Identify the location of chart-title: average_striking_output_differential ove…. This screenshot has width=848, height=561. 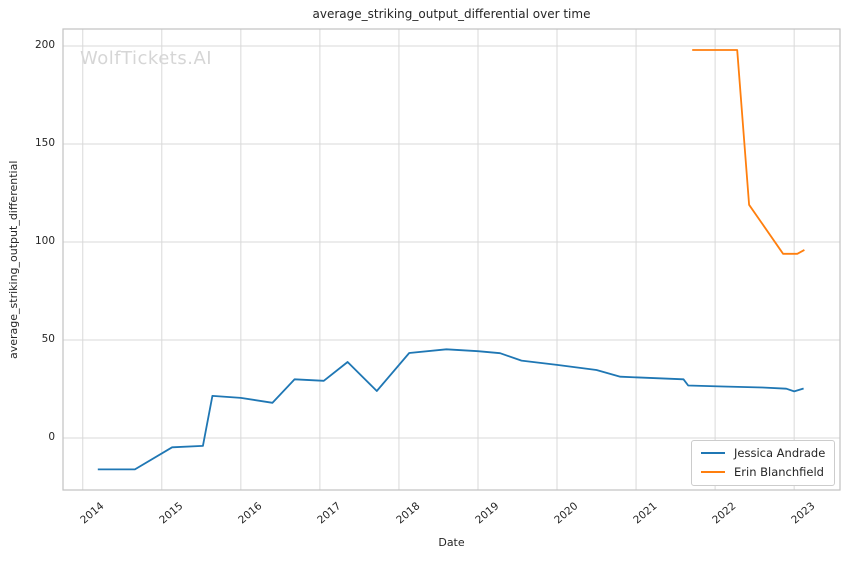
(451, 14).